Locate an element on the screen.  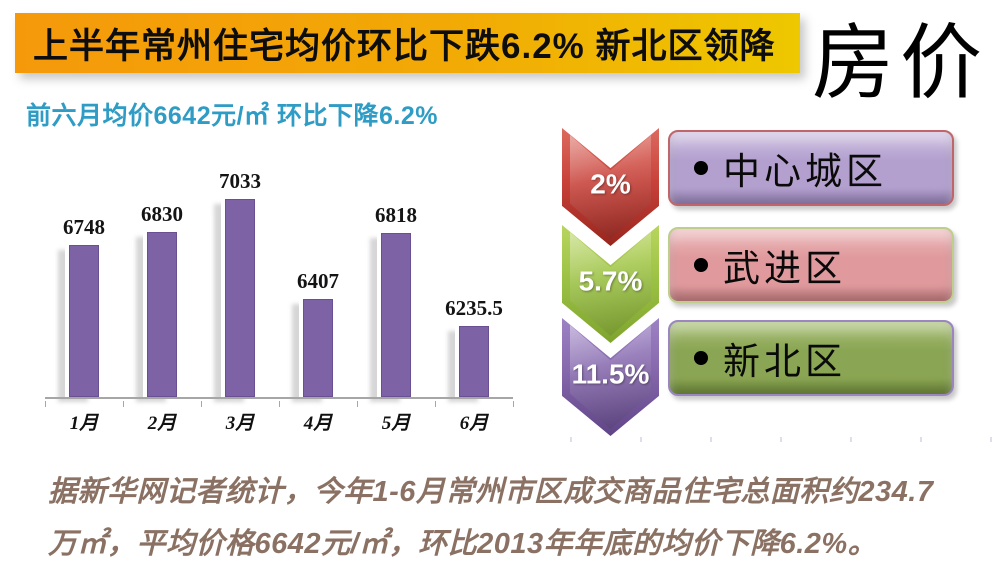
bar-column-4: 6407 is located at coordinates (318, 333).